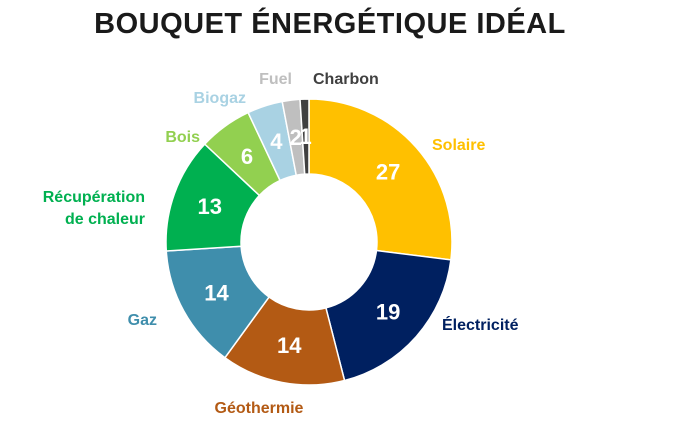  Describe the element at coordinates (388, 172) in the screenshot. I see `value-label-solaire: 27` at that location.